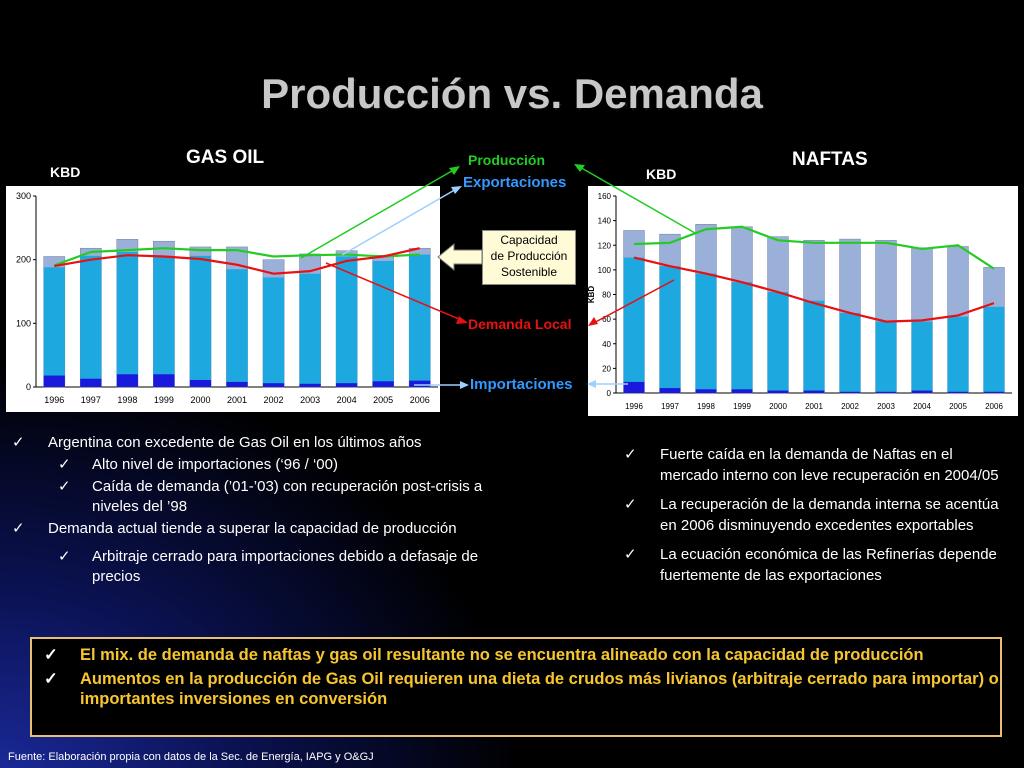 The image size is (1024, 768). Describe the element at coordinates (814, 289) in the screenshot. I see `naftas-line-demanda` at that location.